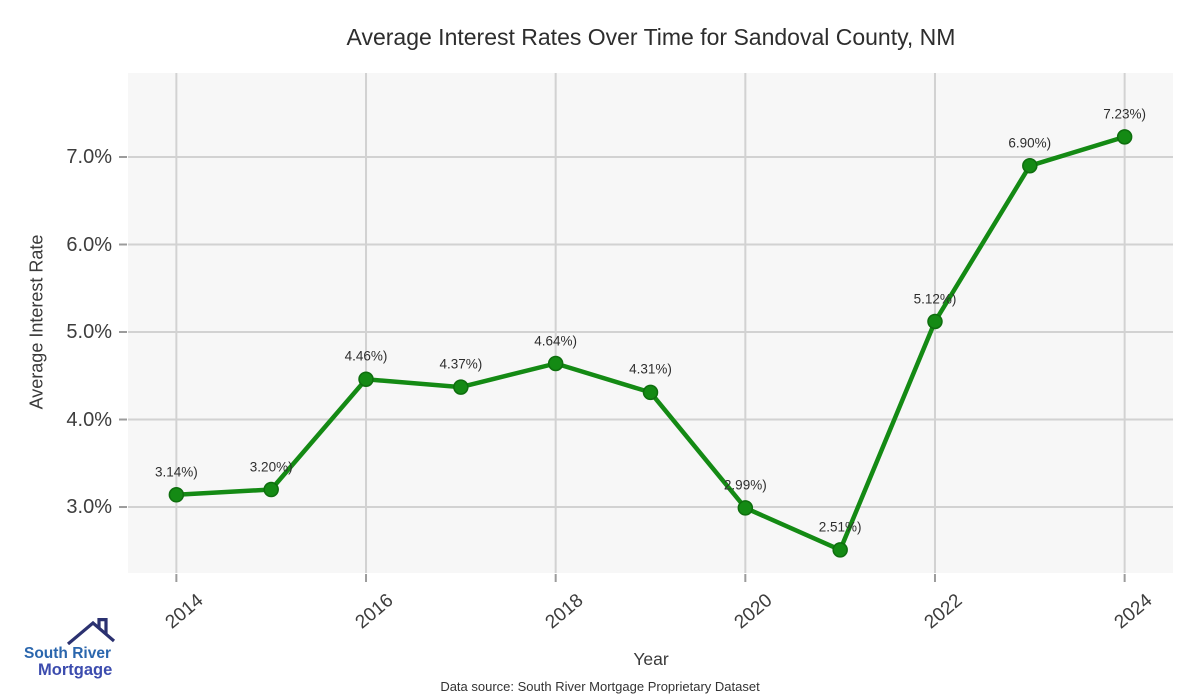  I want to click on y-tick-label: 6.0%, so click(89, 244).